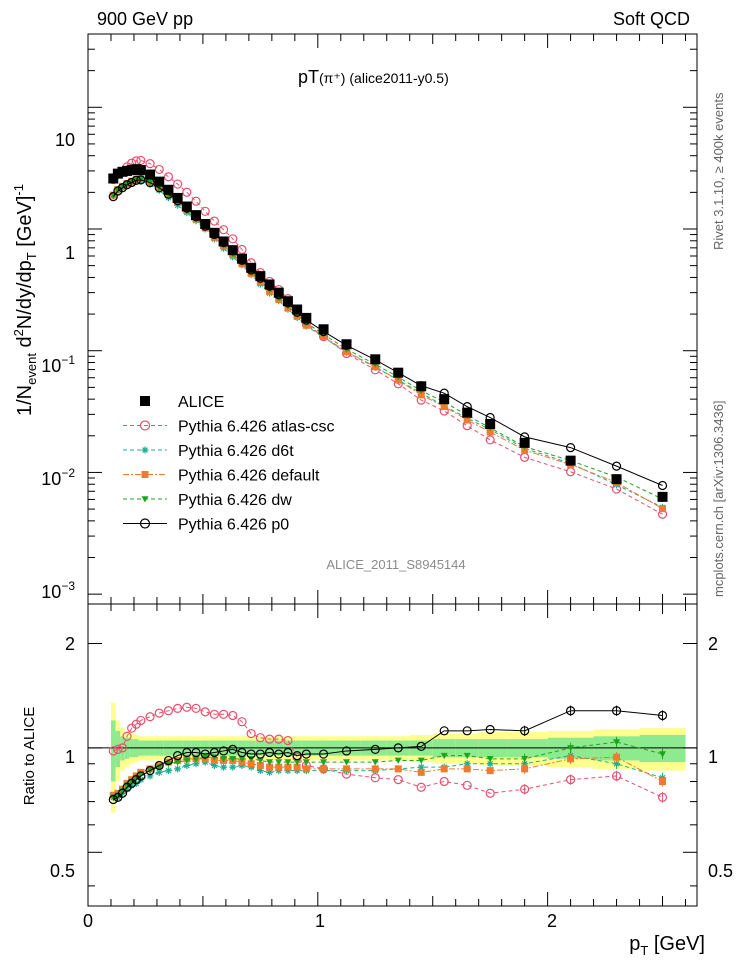 This screenshot has width=746, height=972. I want to click on analysis-watermark: ALICE_2011_S8945144, so click(395, 564).